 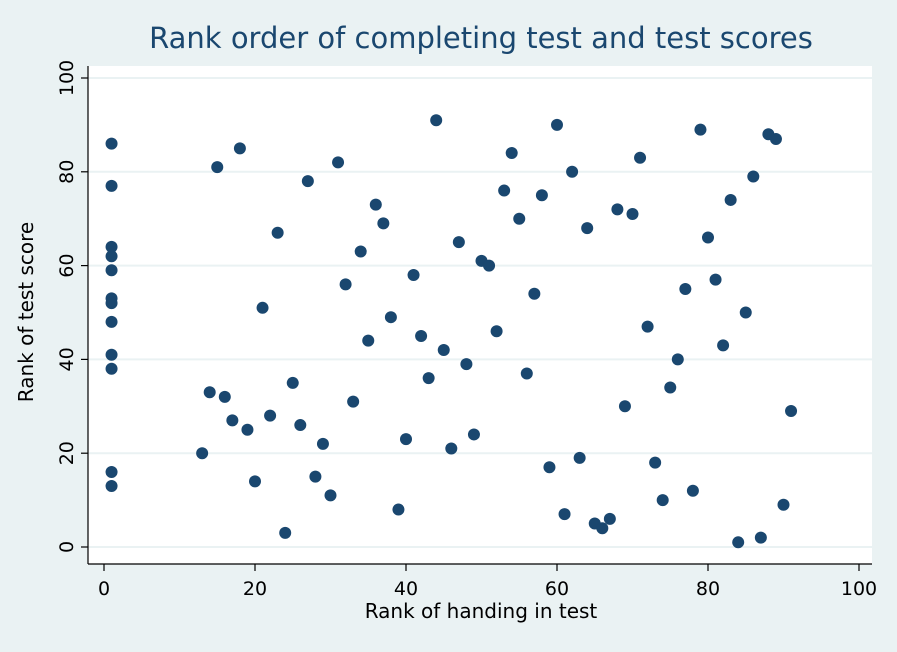 What do you see at coordinates (67, 547) in the screenshot?
I see `y-tick-label-0: 0` at bounding box center [67, 547].